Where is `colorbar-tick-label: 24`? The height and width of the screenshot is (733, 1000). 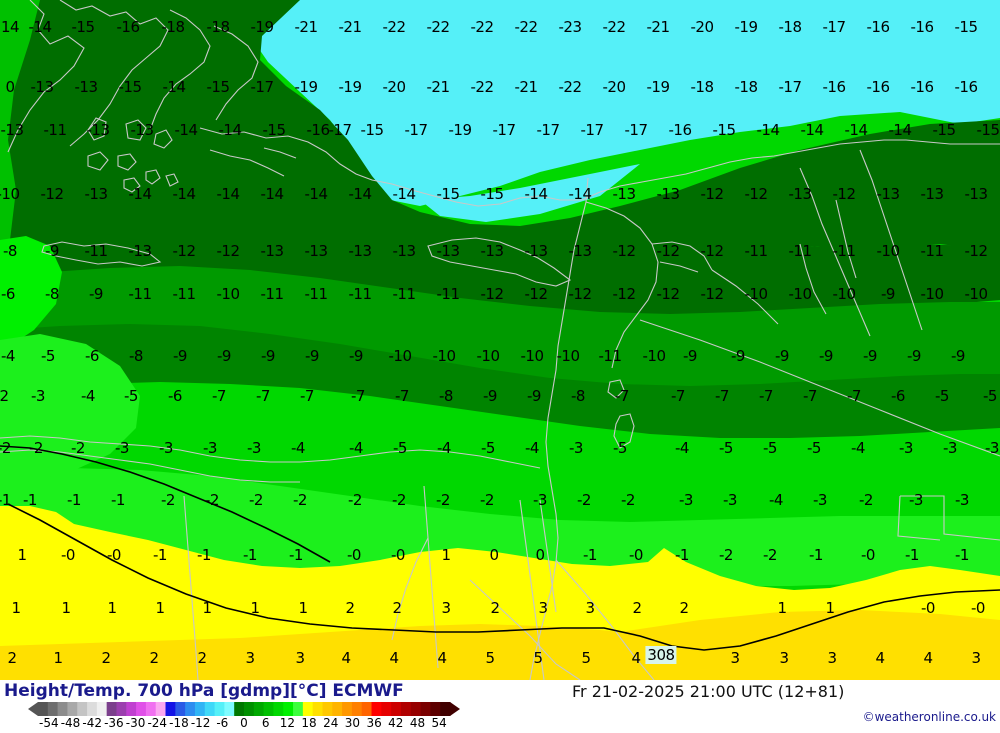 colorbar-tick-label: 24 is located at coordinates (331, 723).